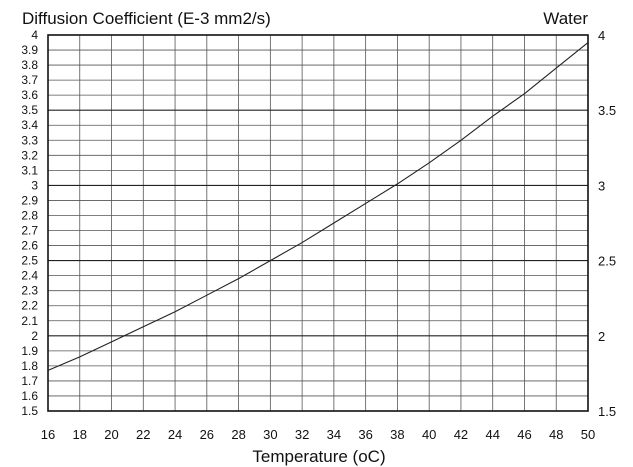 The height and width of the screenshot is (467, 633). Describe the element at coordinates (29, 50) in the screenshot. I see `y-tick-label-left: 3.9` at that location.